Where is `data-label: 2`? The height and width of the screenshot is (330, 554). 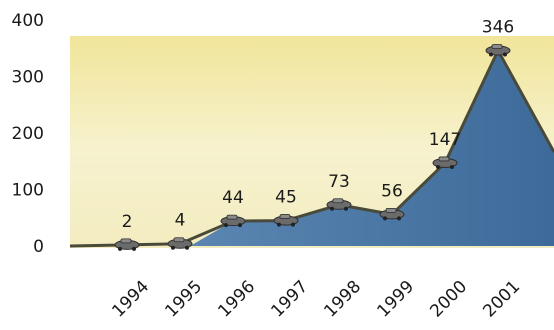 data-label: 2 is located at coordinates (127, 222).